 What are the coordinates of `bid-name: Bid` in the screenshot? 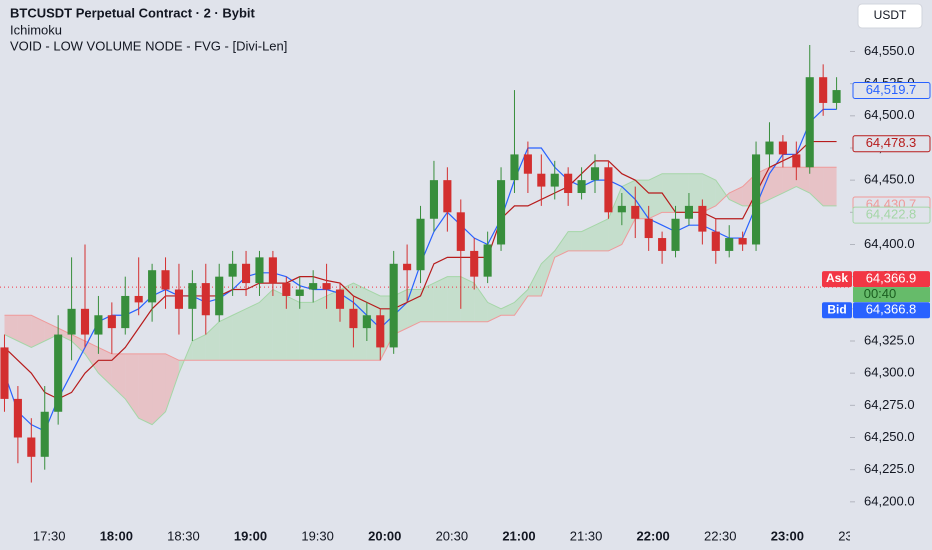 It's located at (836, 309).